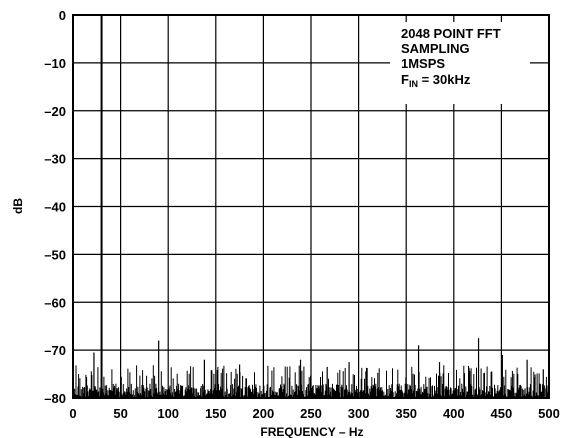  What do you see at coordinates (168, 413) in the screenshot?
I see `x-tick-label: 100` at bounding box center [168, 413].